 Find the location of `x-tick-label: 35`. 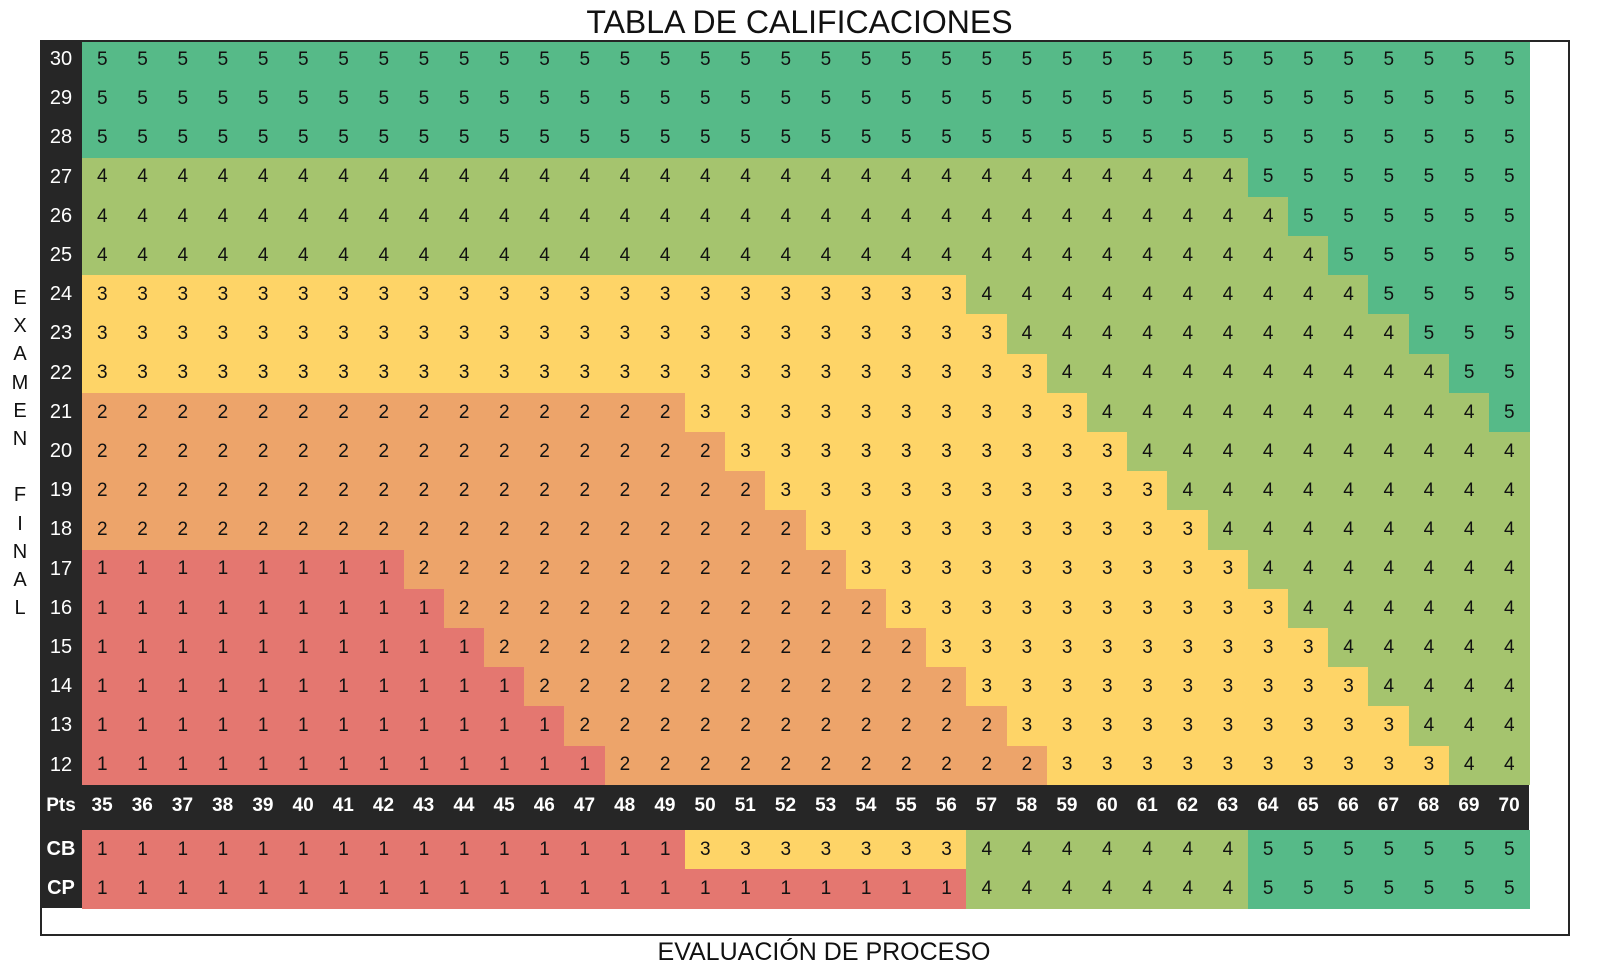

x-tick-label: 35 is located at coordinates (102, 805).